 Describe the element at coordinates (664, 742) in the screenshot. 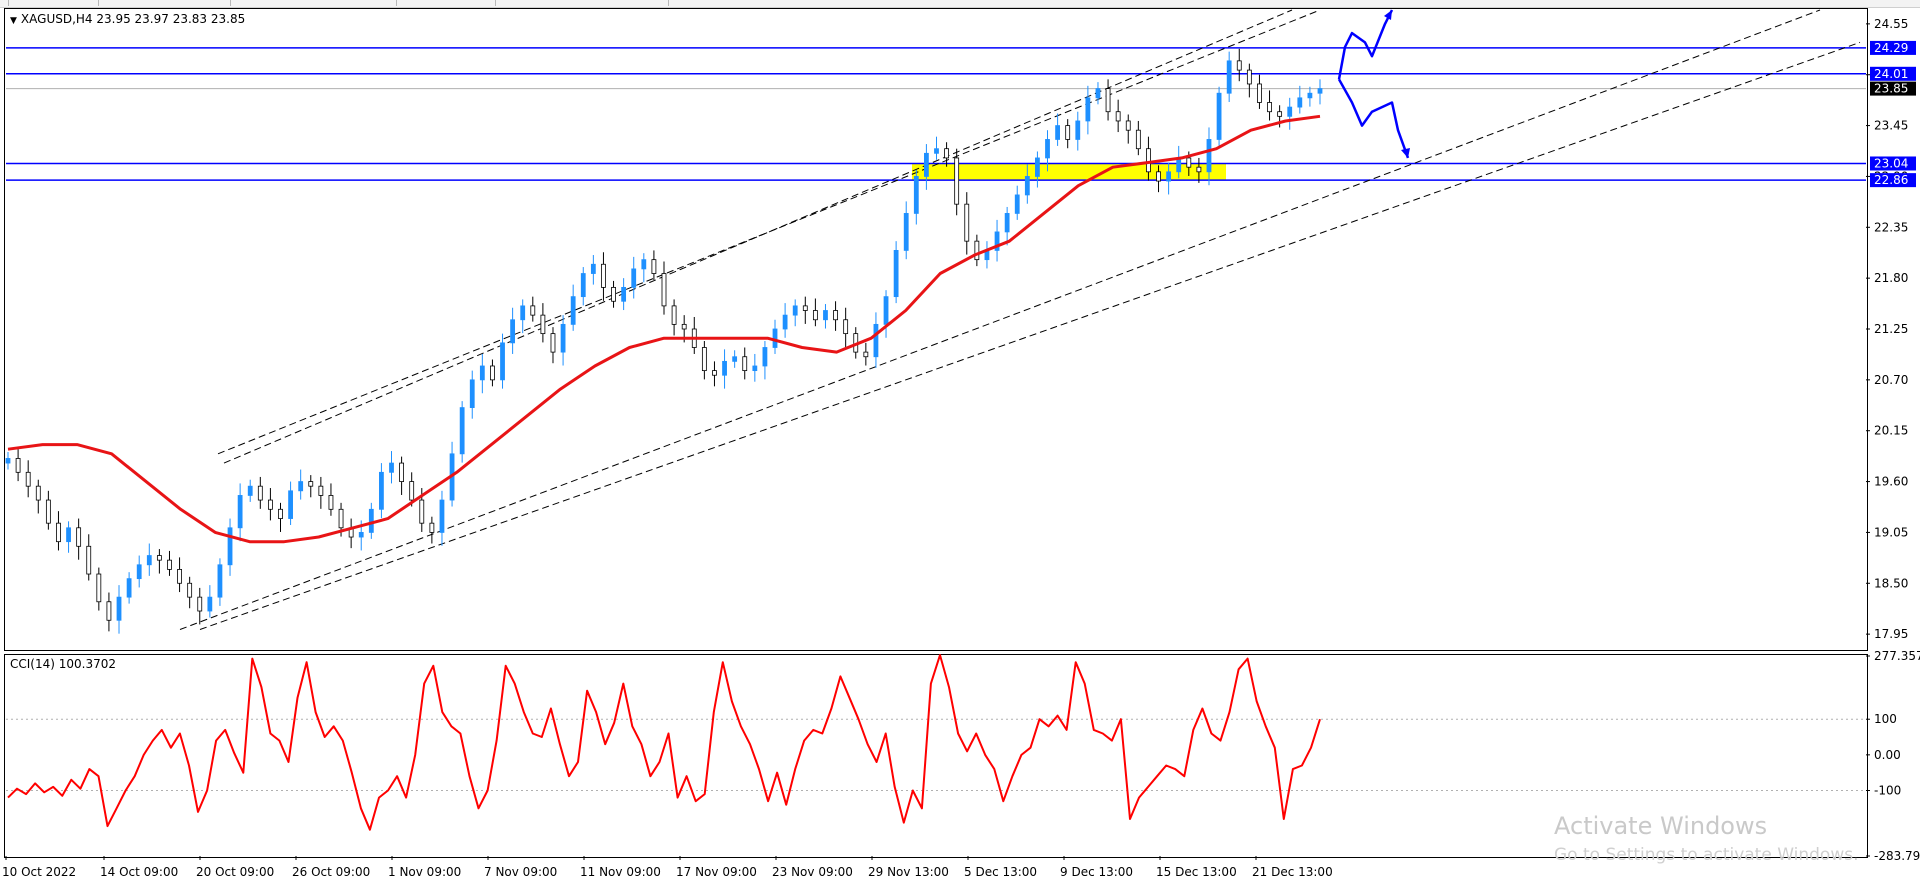

I see `cci-line` at that location.